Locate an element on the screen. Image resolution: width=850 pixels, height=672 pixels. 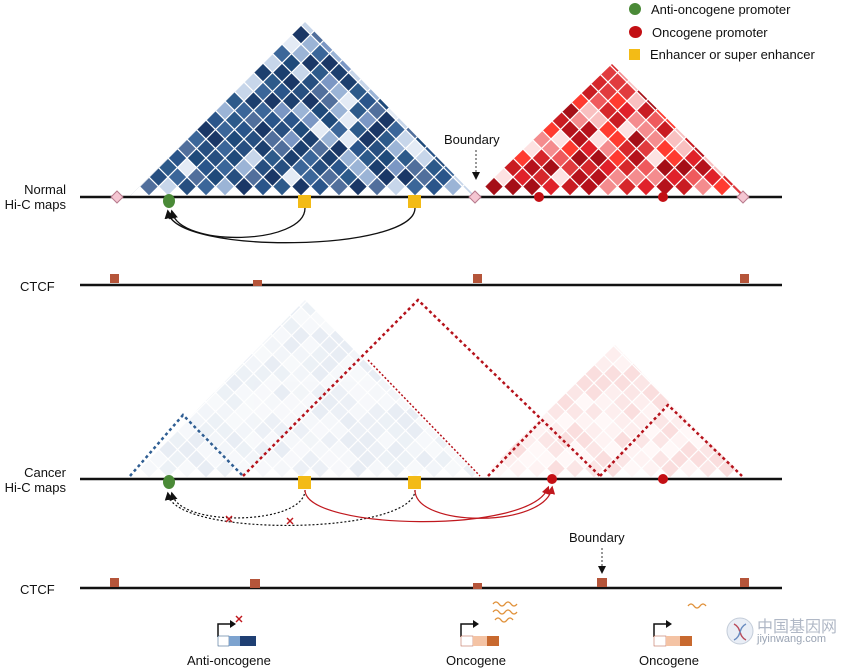
normal-boundary-diamonds is located at coordinates (430, 197).